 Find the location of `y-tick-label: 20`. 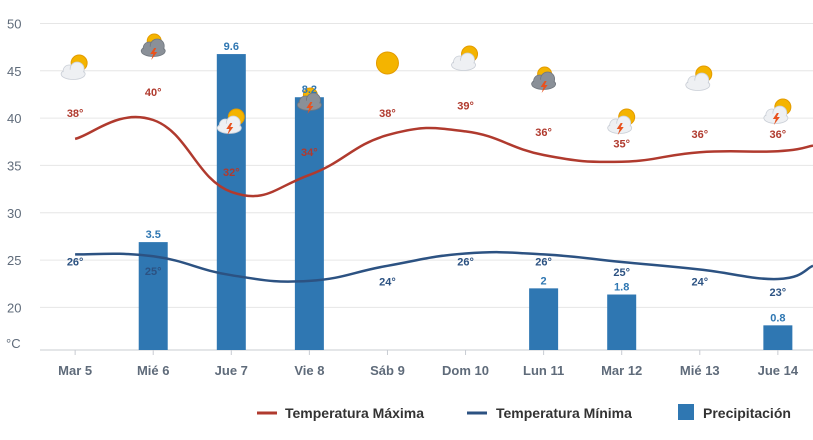

y-tick-label: 20 is located at coordinates (14, 307).